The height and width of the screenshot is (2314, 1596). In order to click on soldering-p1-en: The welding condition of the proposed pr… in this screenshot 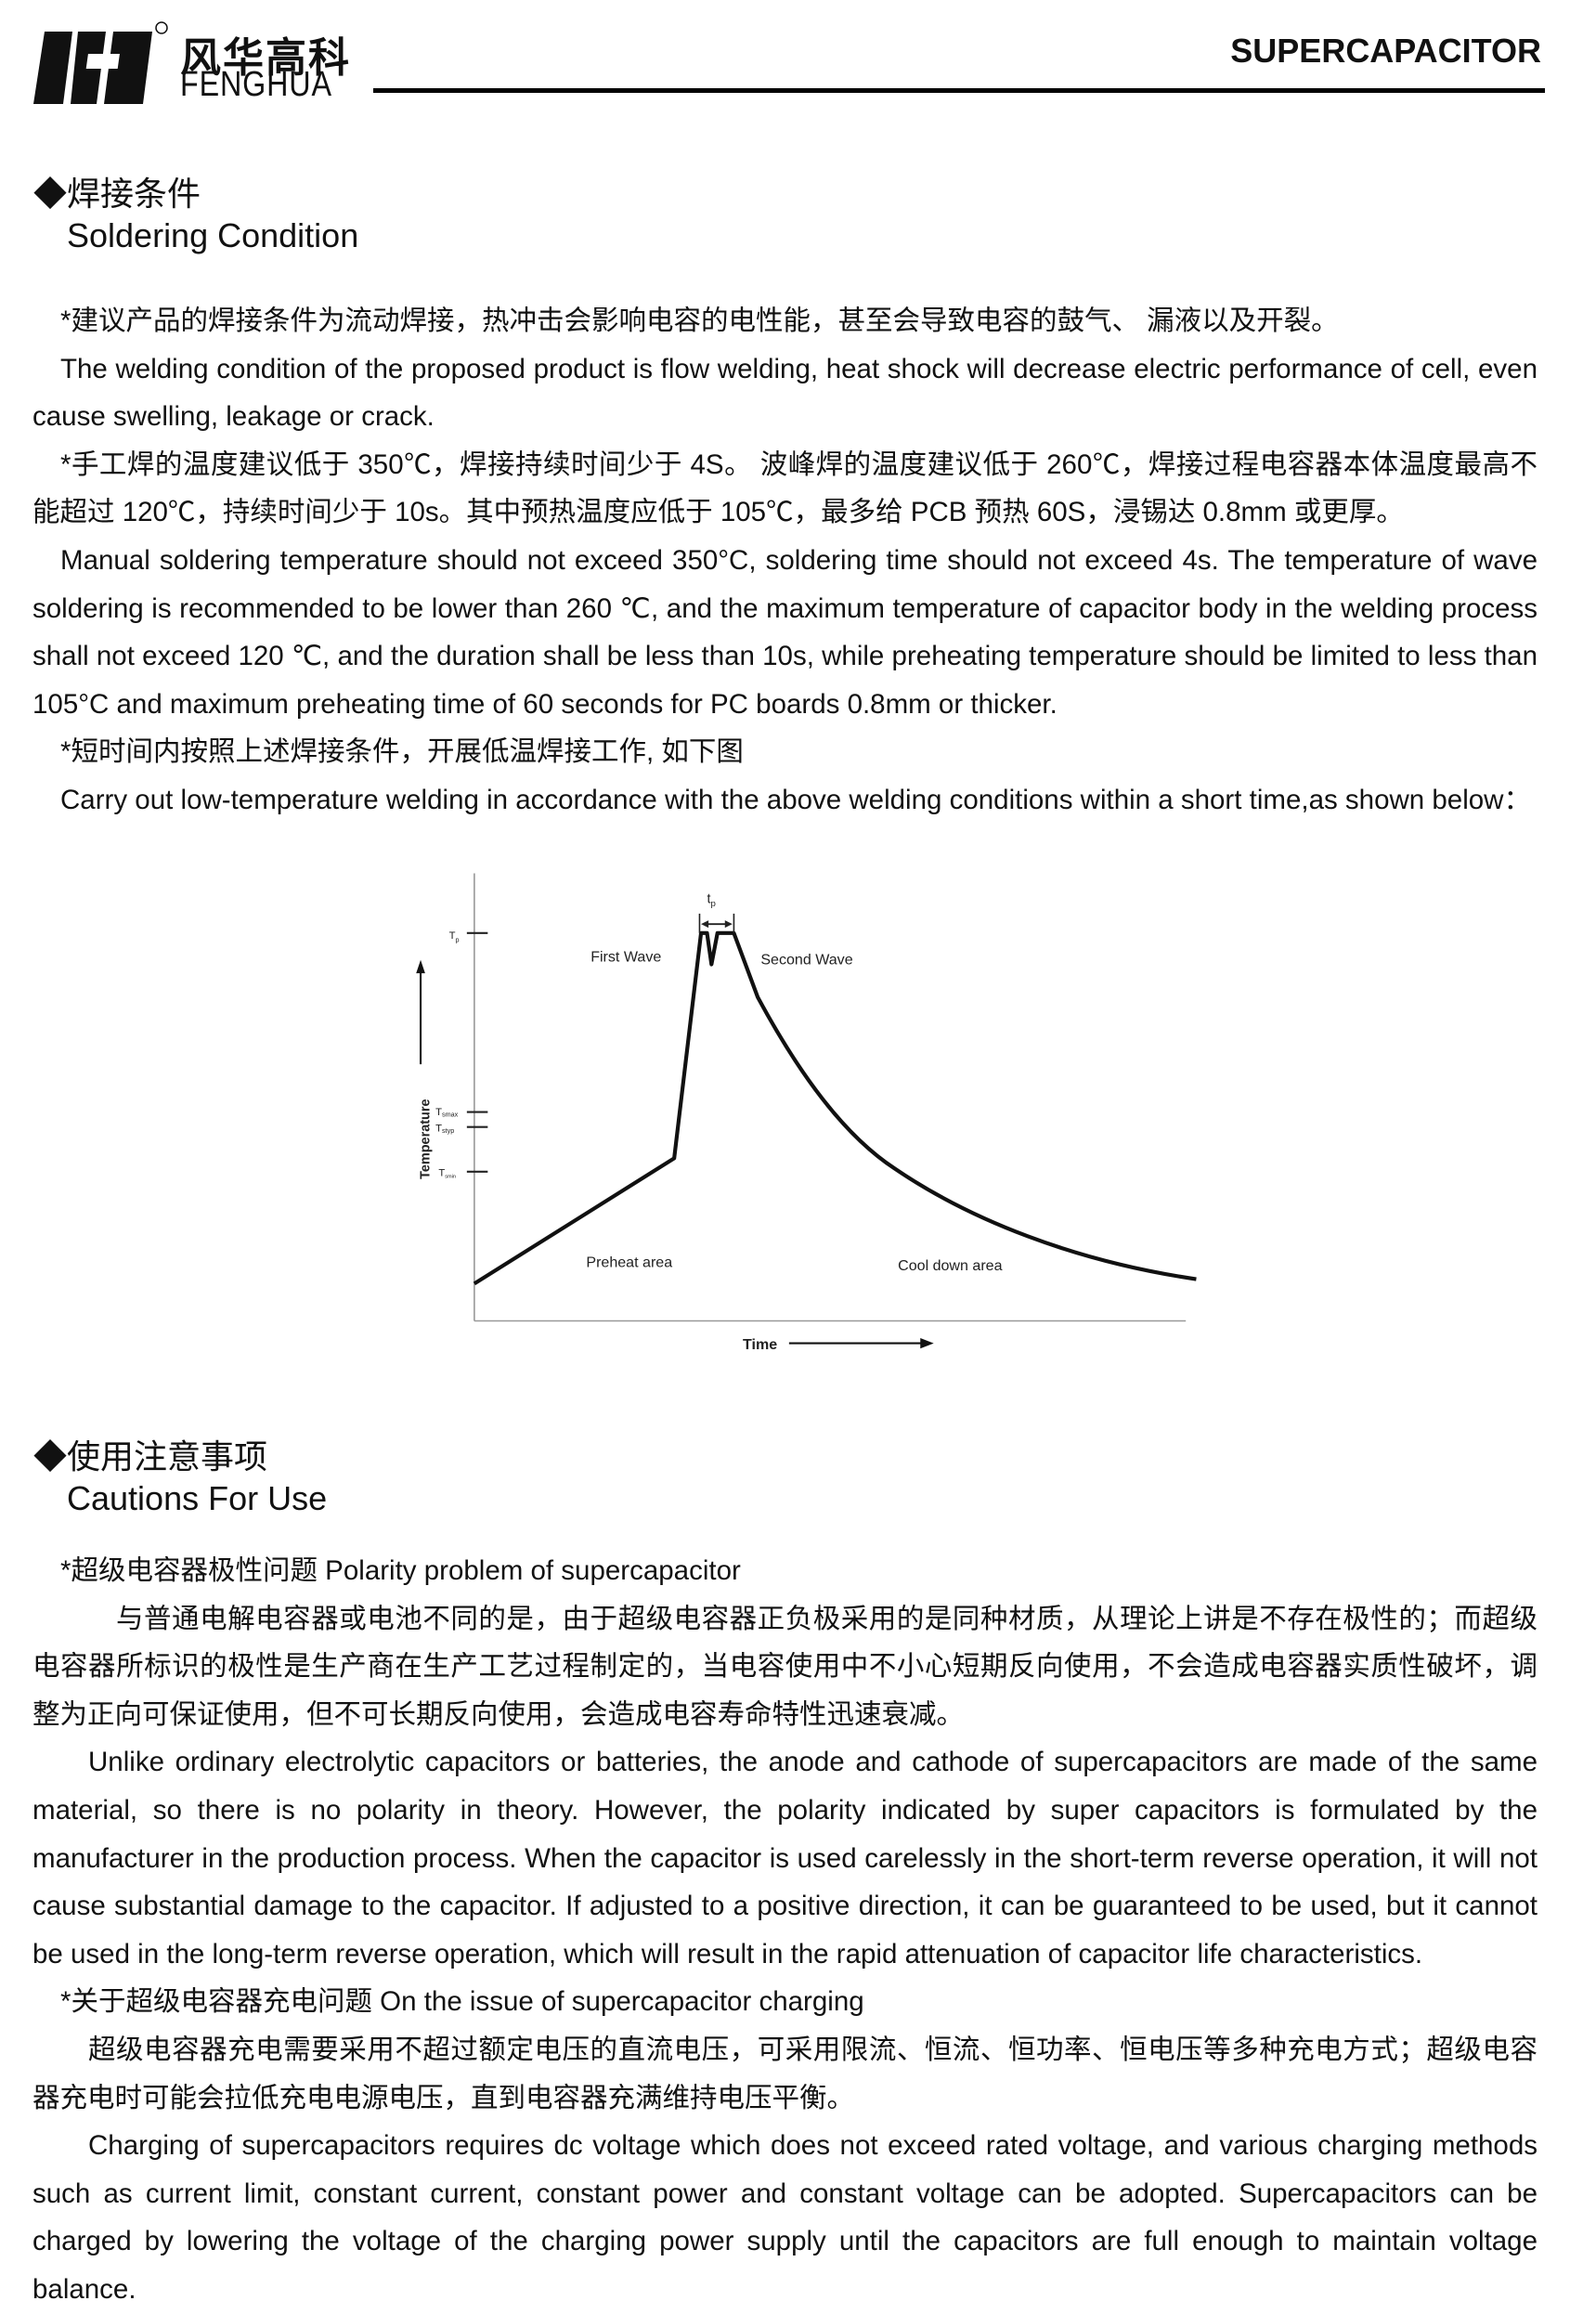, I will do `click(785, 393)`.